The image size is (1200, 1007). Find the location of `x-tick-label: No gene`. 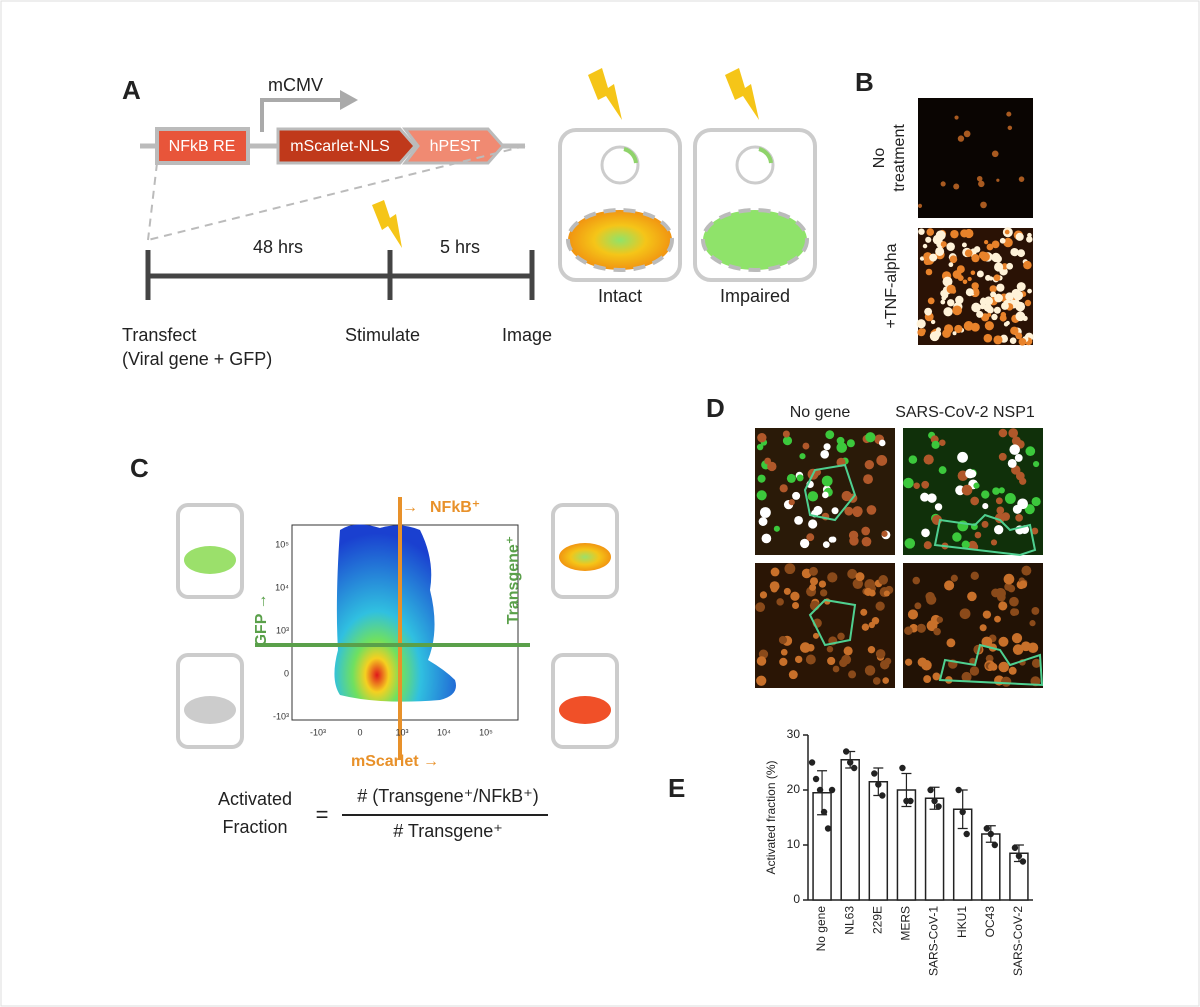

x-tick-label: No gene is located at coordinates (821, 929).